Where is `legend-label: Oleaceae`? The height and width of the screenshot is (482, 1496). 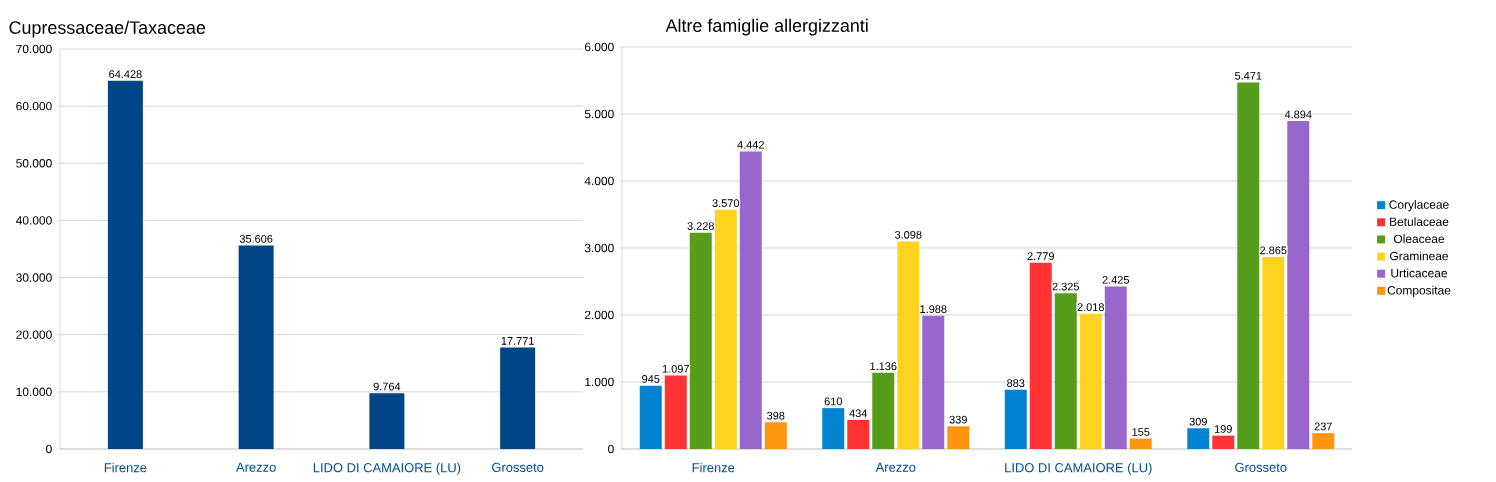
legend-label: Oleaceae is located at coordinates (1419, 239).